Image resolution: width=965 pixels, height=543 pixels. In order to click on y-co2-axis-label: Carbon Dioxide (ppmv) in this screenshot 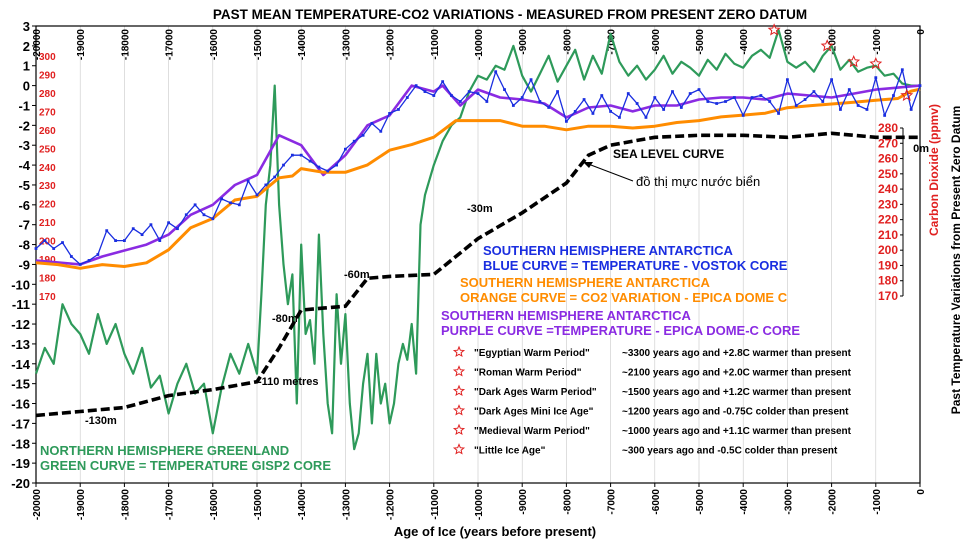, I will do `click(934, 170)`.